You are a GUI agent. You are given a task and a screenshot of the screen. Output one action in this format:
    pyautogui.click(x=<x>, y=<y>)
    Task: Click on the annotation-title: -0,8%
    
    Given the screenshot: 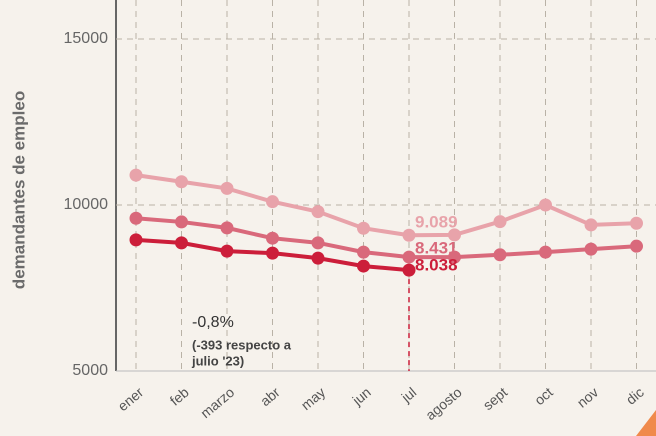 What is the action you would take?
    pyautogui.click(x=213, y=322)
    